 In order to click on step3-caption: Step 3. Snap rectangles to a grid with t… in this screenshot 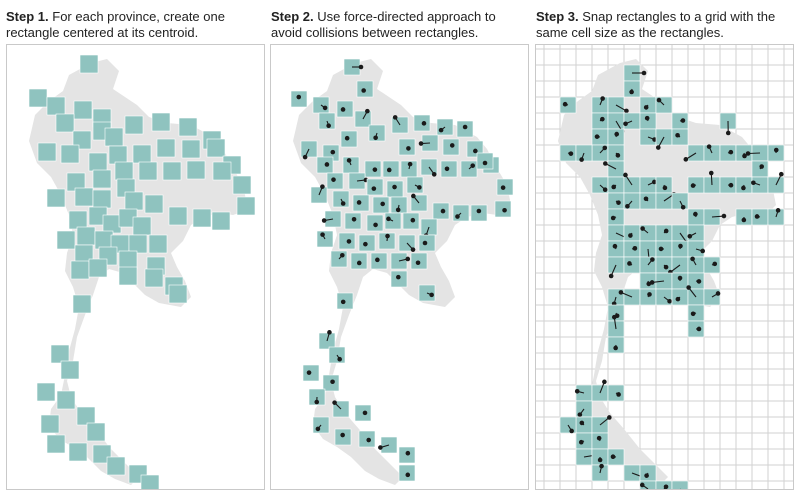, I will do `click(665, 25)`.